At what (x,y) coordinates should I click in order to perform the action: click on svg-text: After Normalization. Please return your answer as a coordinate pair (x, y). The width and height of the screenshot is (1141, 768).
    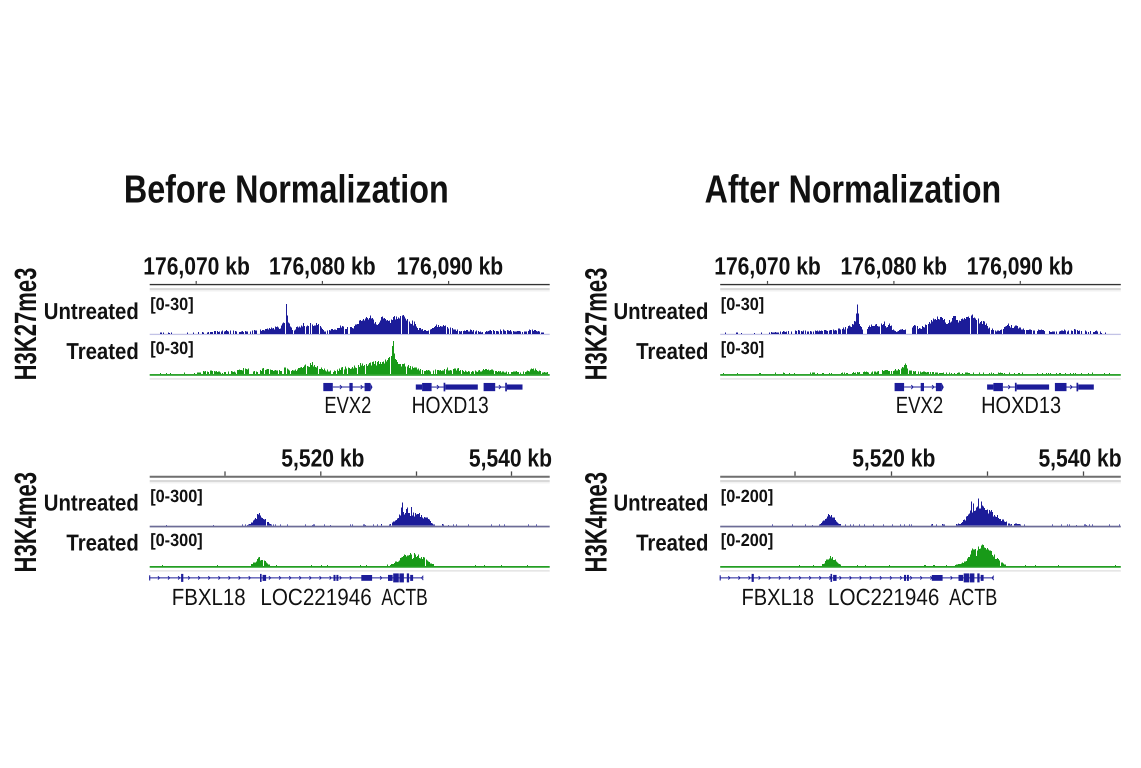
    Looking at the image, I should click on (853, 190).